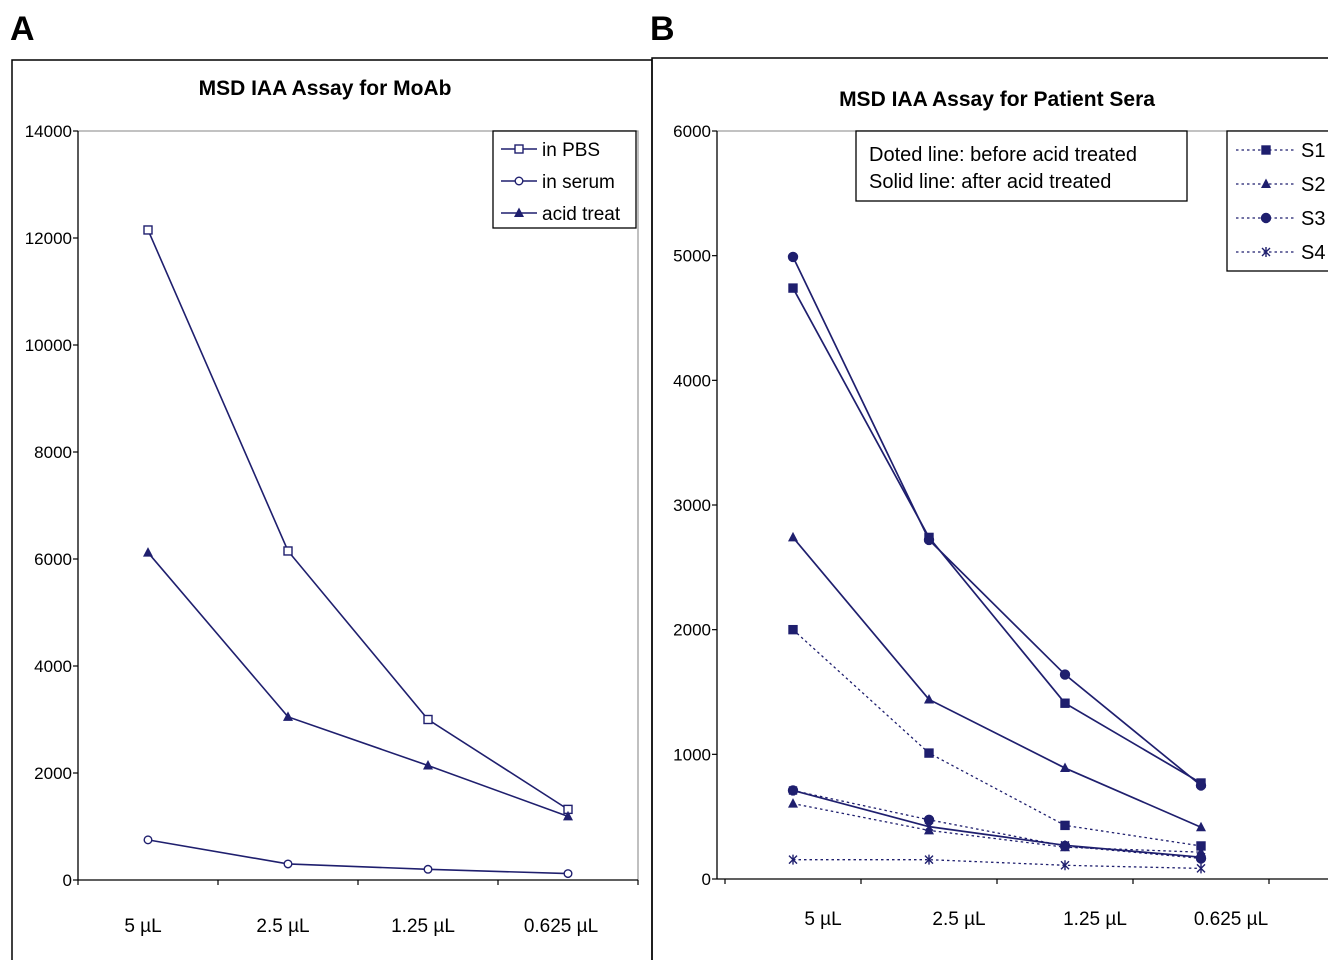 Image resolution: width=1328 pixels, height=960 pixels. I want to click on chart-b-series-line-s2-dotted, so click(997, 827).